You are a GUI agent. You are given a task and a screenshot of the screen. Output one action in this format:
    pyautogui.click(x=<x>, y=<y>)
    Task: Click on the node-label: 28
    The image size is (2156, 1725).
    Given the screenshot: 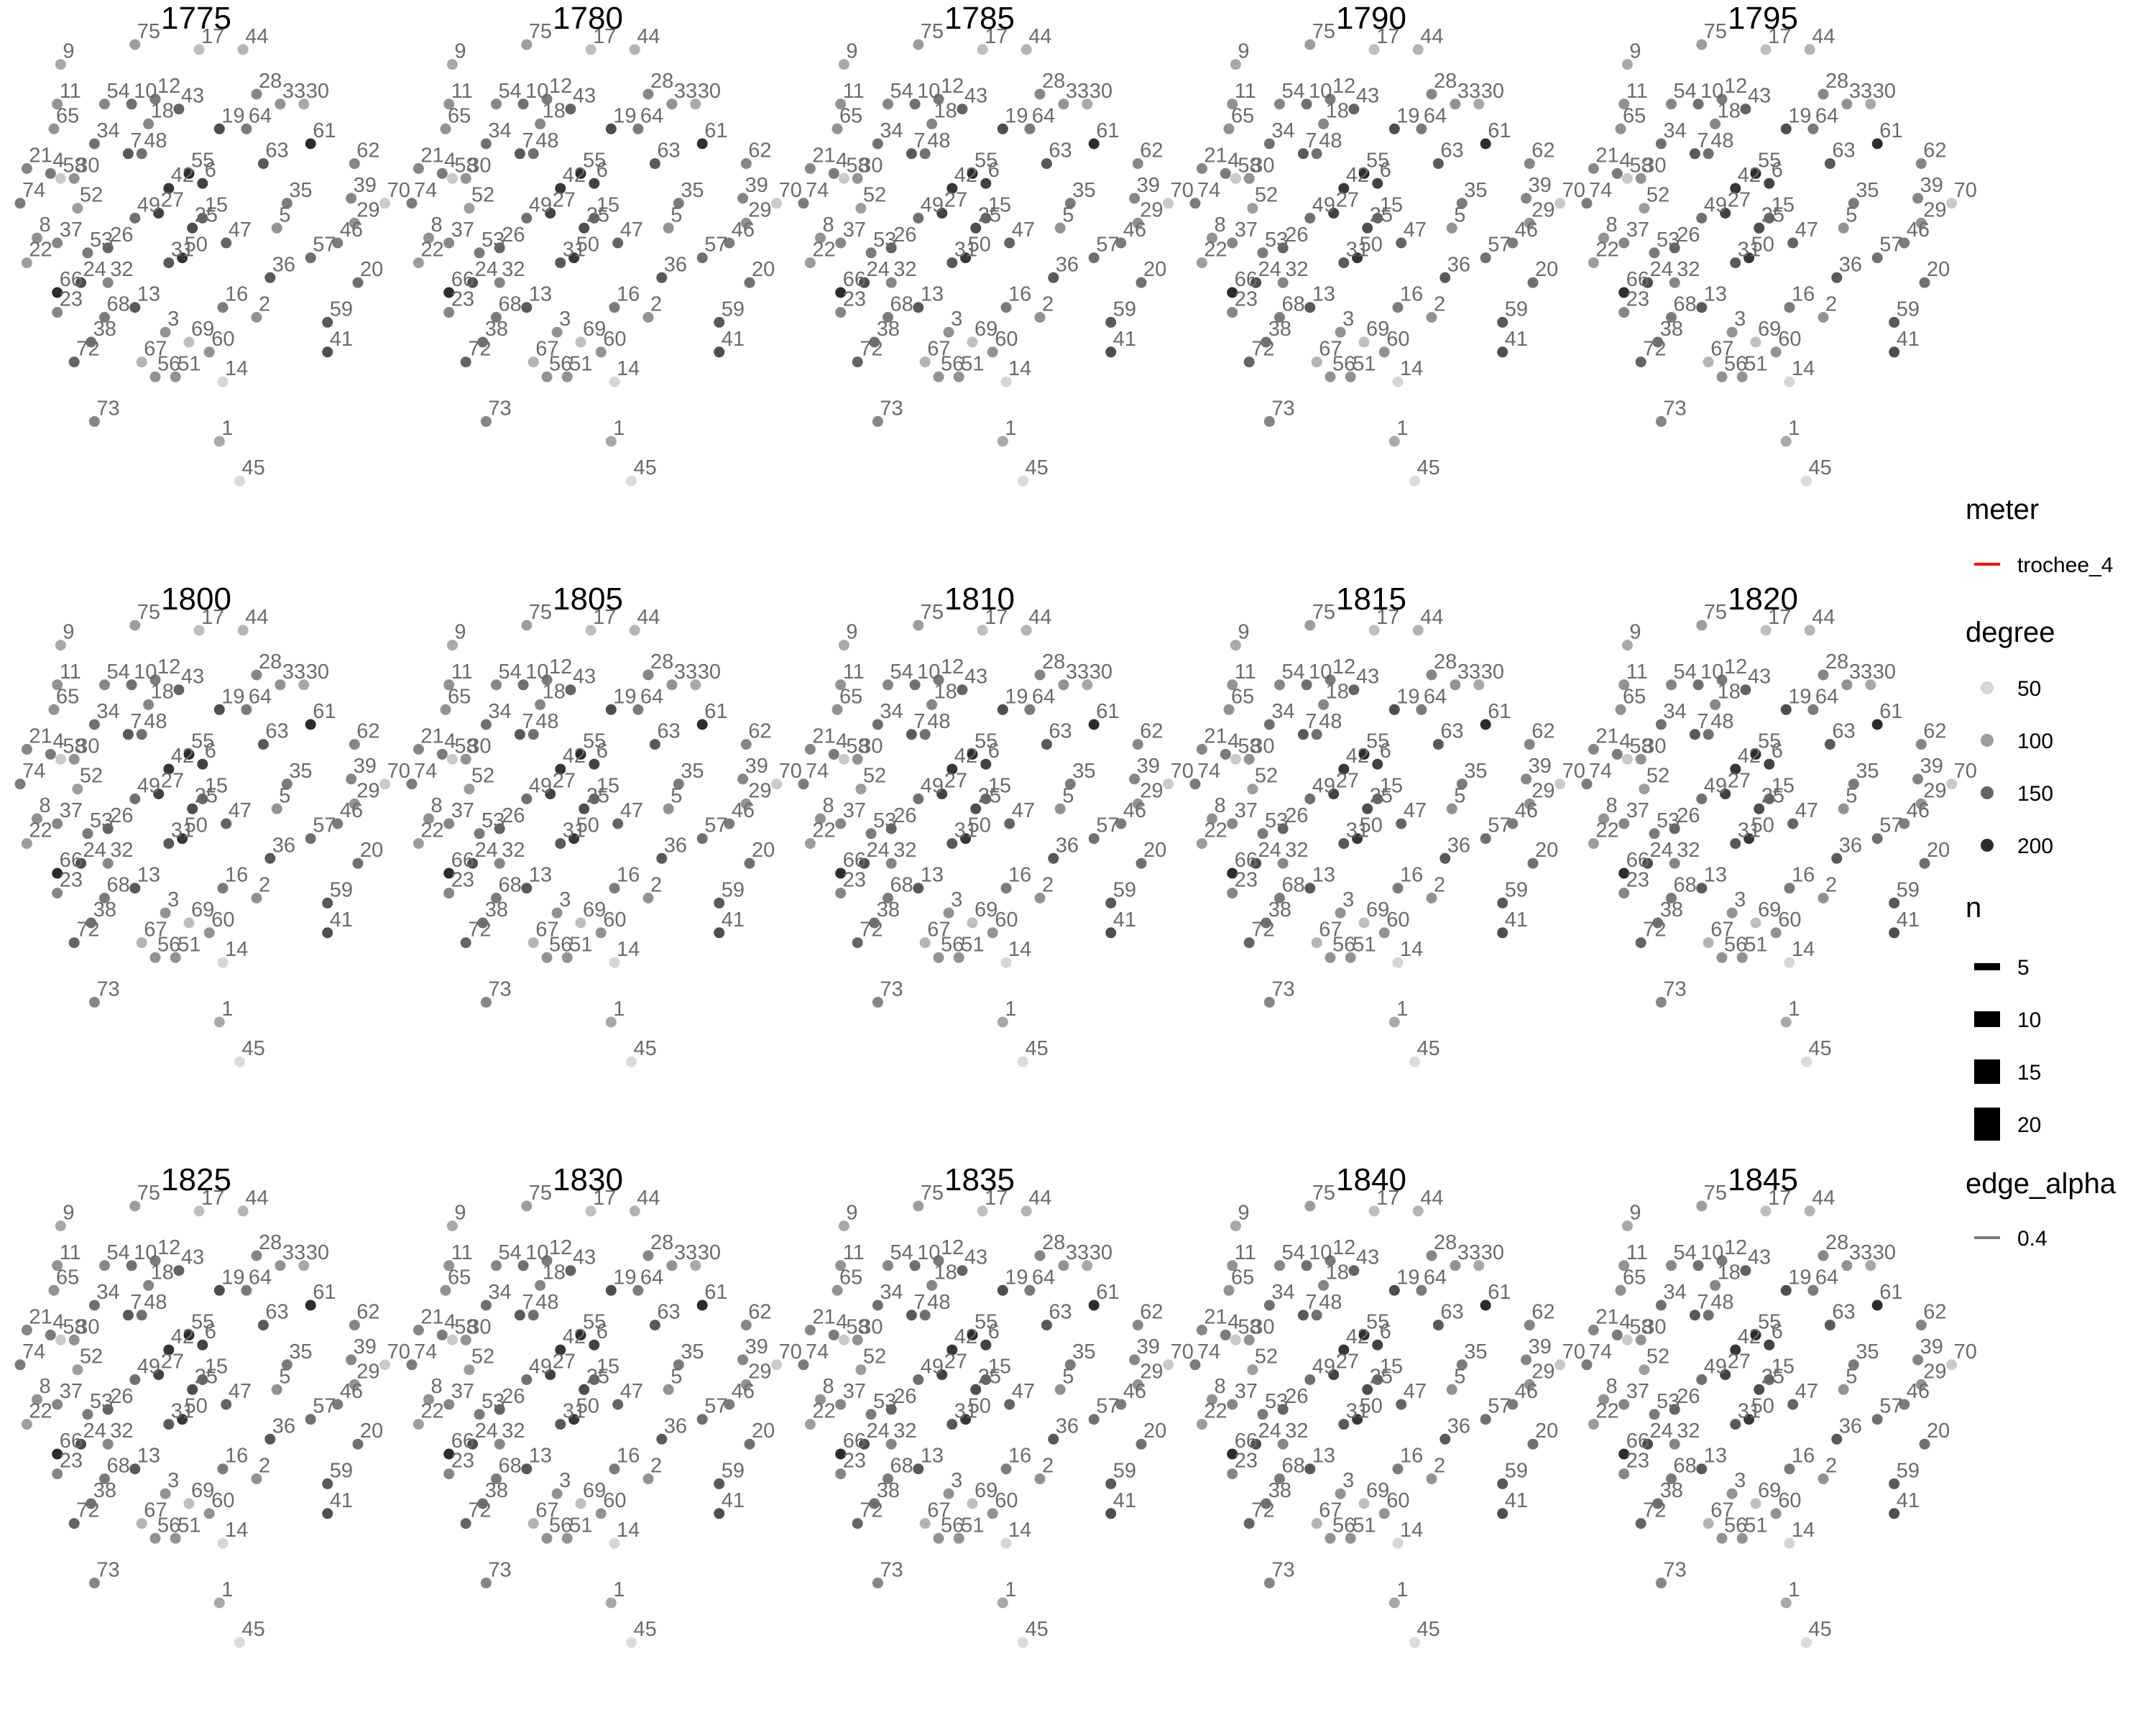 What is the action you would take?
    pyautogui.click(x=1837, y=81)
    